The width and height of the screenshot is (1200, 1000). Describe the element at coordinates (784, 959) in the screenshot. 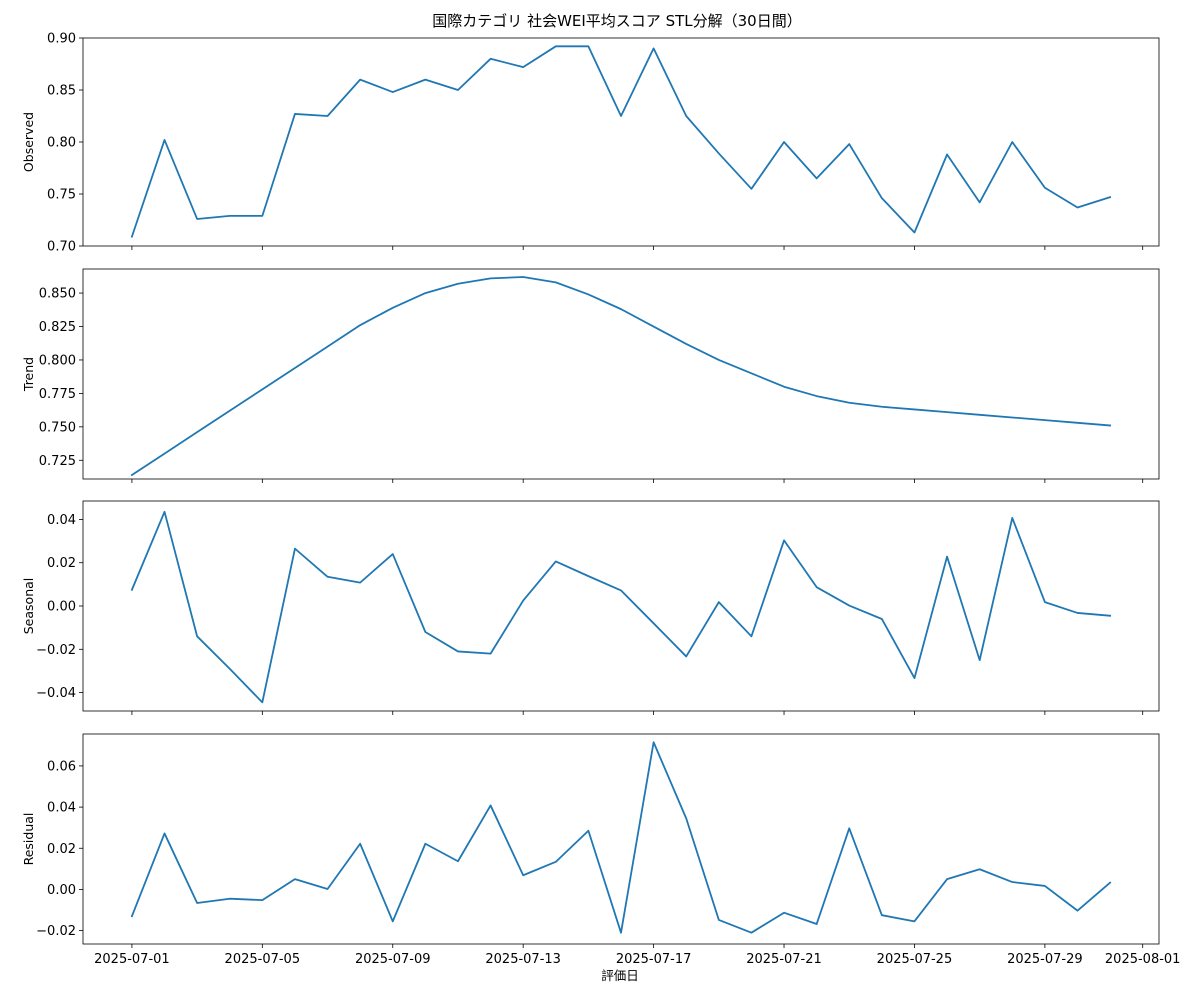

I see `x-tick-label: 2025-07-21` at that location.